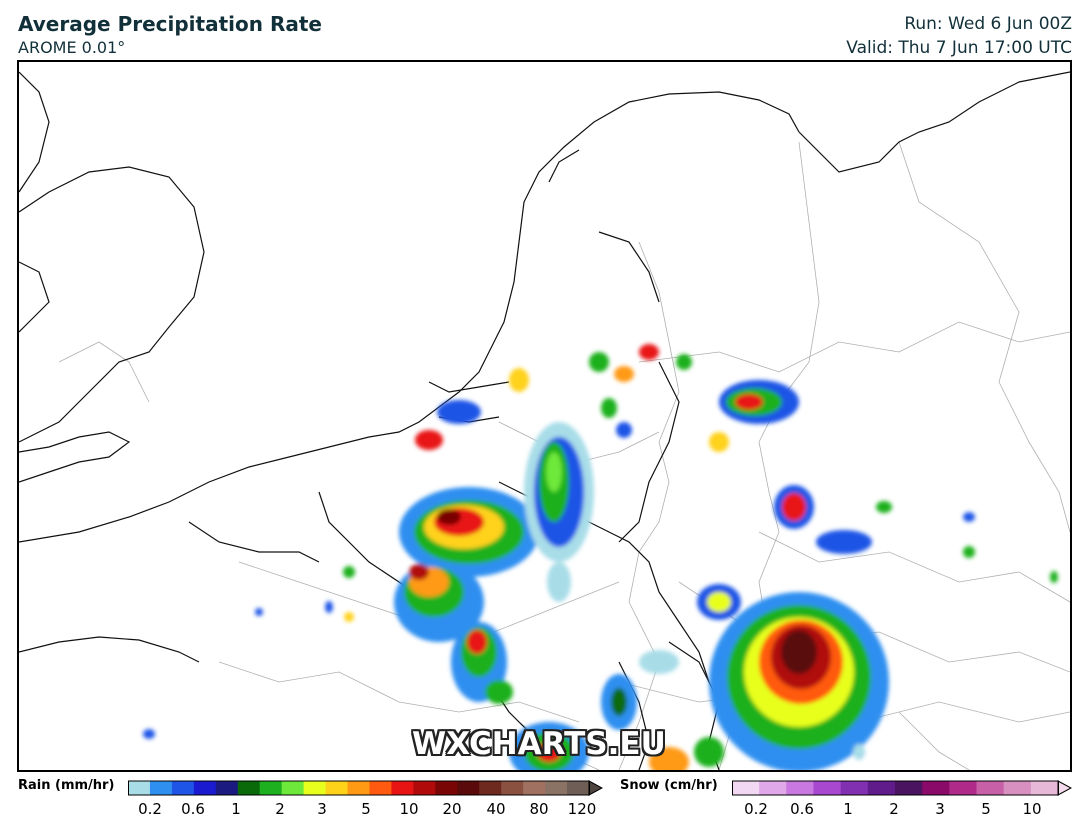 Image resolution: width=1089 pixels, height=836 pixels. Describe the element at coordinates (756, 809) in the screenshot. I see `snow-tick-label: 0.2` at that location.